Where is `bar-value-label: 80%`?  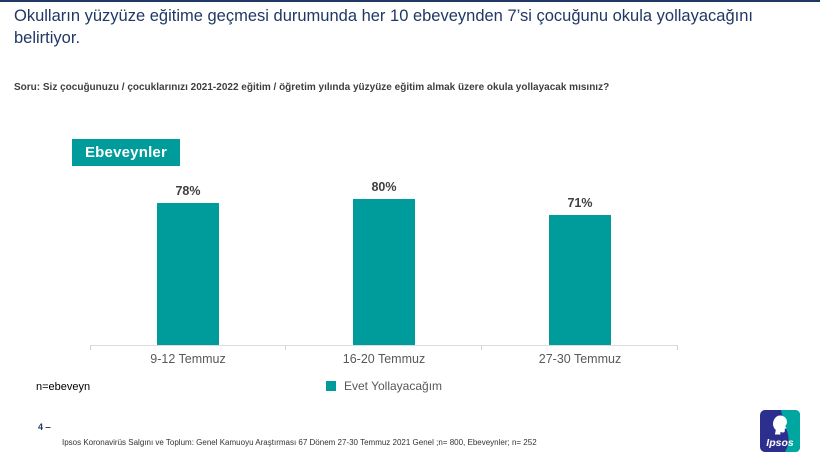 bar-value-label: 80% is located at coordinates (384, 187).